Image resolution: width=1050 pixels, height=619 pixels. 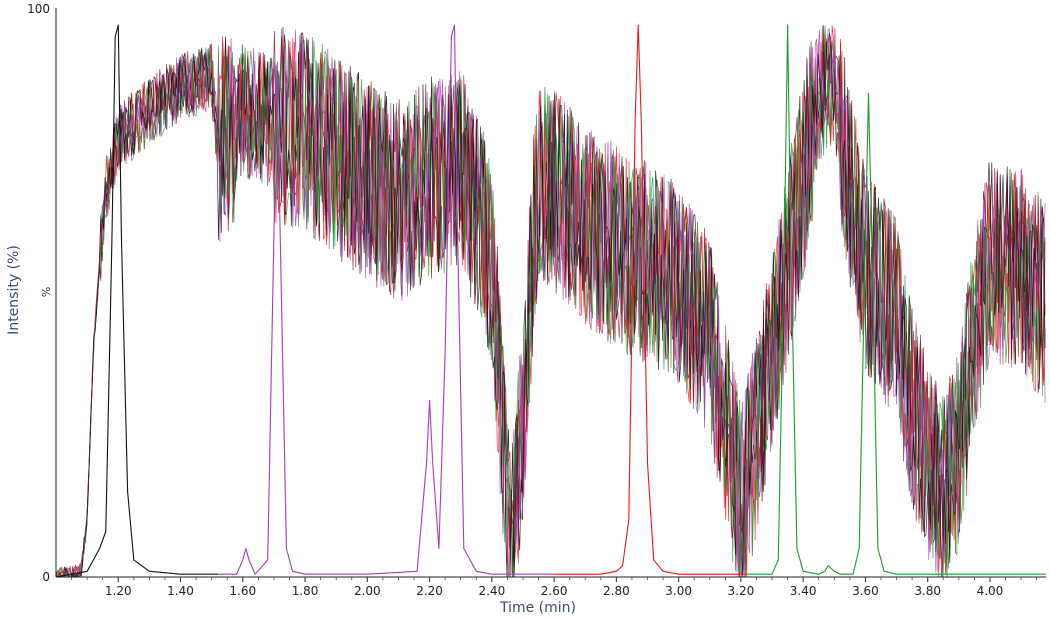 I want to click on x-tick-label: 1.60, so click(x=242, y=591).